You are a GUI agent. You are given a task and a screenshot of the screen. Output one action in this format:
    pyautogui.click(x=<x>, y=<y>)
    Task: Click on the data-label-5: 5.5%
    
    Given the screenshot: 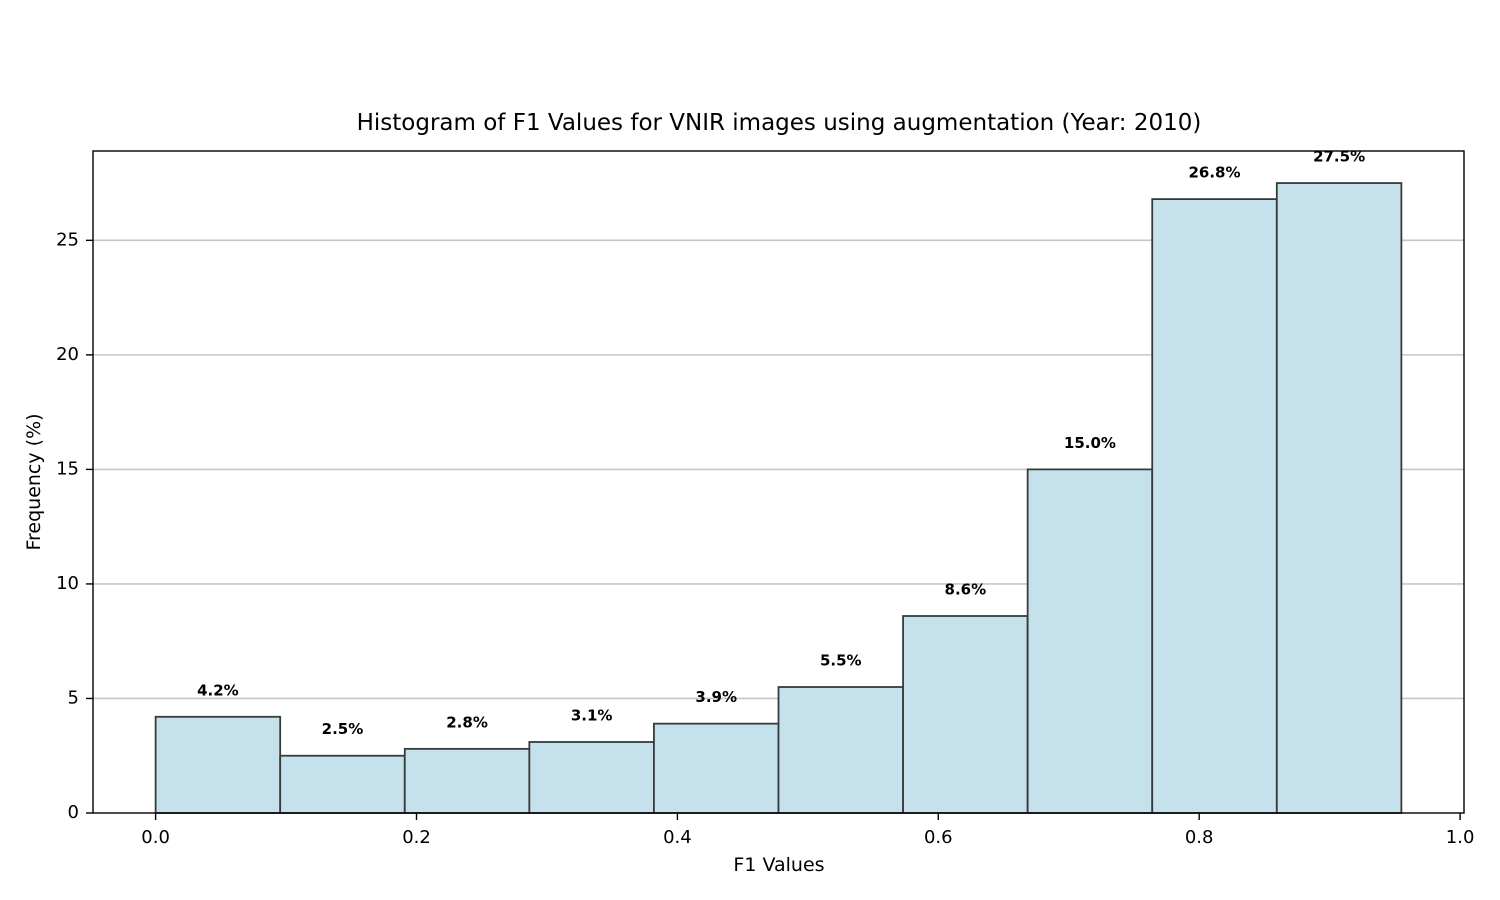 What is the action you would take?
    pyautogui.click(x=841, y=661)
    